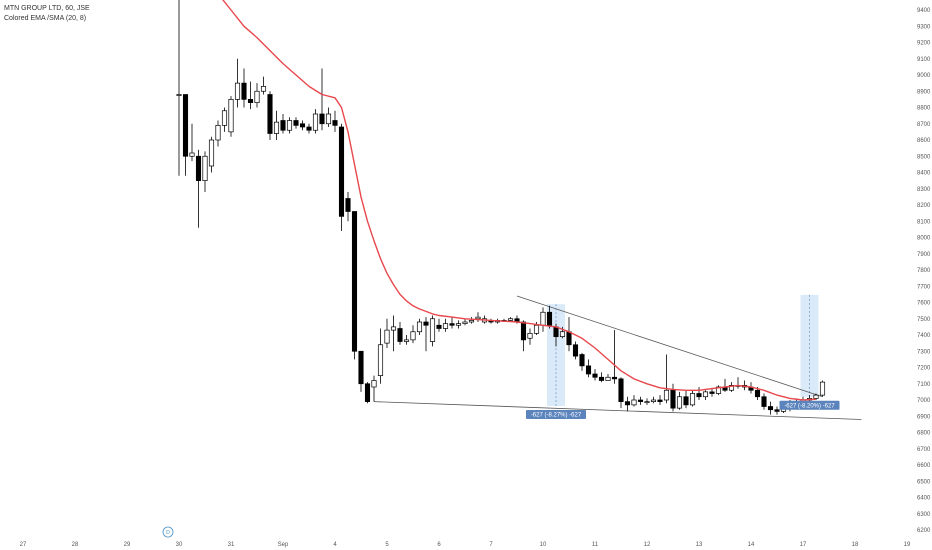 The height and width of the screenshot is (550, 932). I want to click on y-tick-label: 8300, so click(924, 190).